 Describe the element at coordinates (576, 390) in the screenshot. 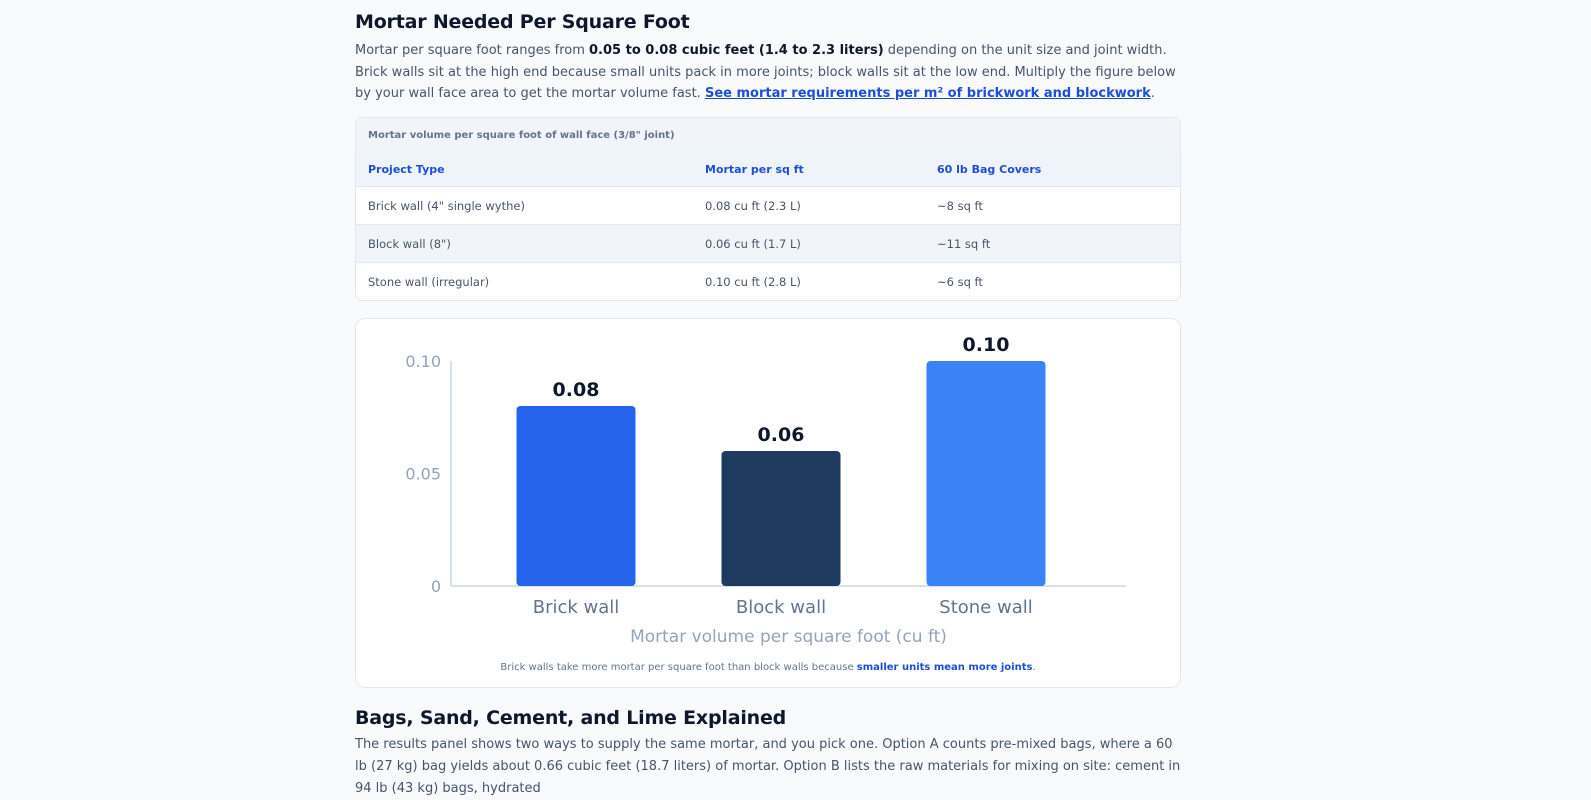

I see `bar-value-label: 0.08` at that location.